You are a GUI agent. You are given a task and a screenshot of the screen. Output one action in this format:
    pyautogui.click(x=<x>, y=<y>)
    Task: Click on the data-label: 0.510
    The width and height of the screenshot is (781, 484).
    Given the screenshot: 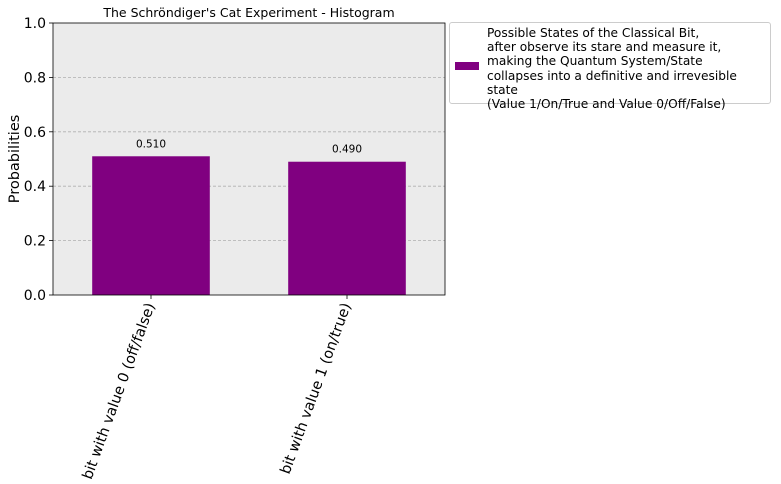 What is the action you would take?
    pyautogui.click(x=151, y=144)
    